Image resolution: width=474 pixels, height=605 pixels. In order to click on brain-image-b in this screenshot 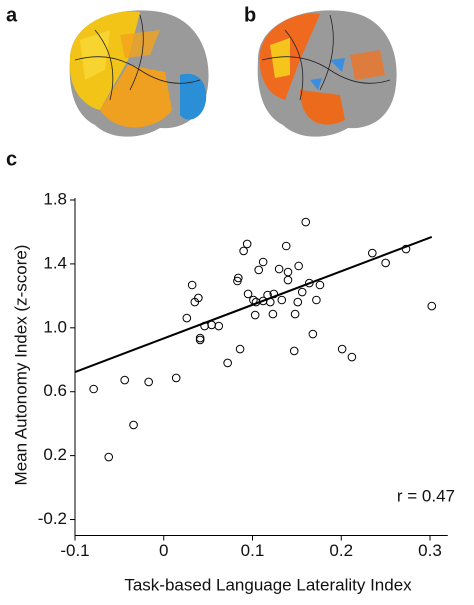, I will do `click(327, 73)`.